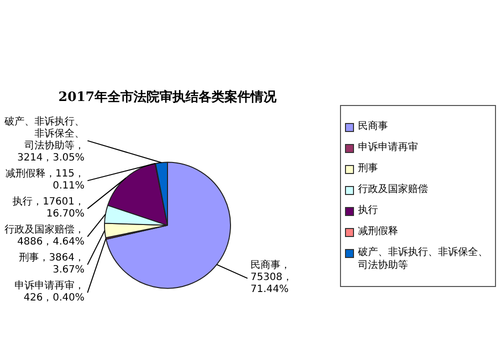 The width and height of the screenshot is (500, 355). What do you see at coordinates (51, 263) in the screenshot?
I see `data-label: 刑事，3864，3.67%` at bounding box center [51, 263].